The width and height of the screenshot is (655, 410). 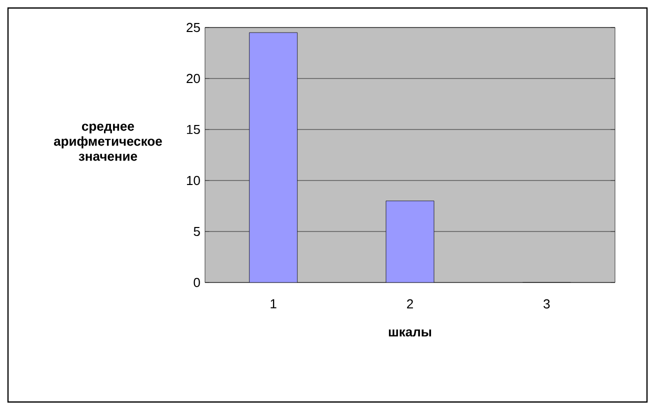 What do you see at coordinates (193, 181) in the screenshot?
I see `y-tick-label: 10` at bounding box center [193, 181].